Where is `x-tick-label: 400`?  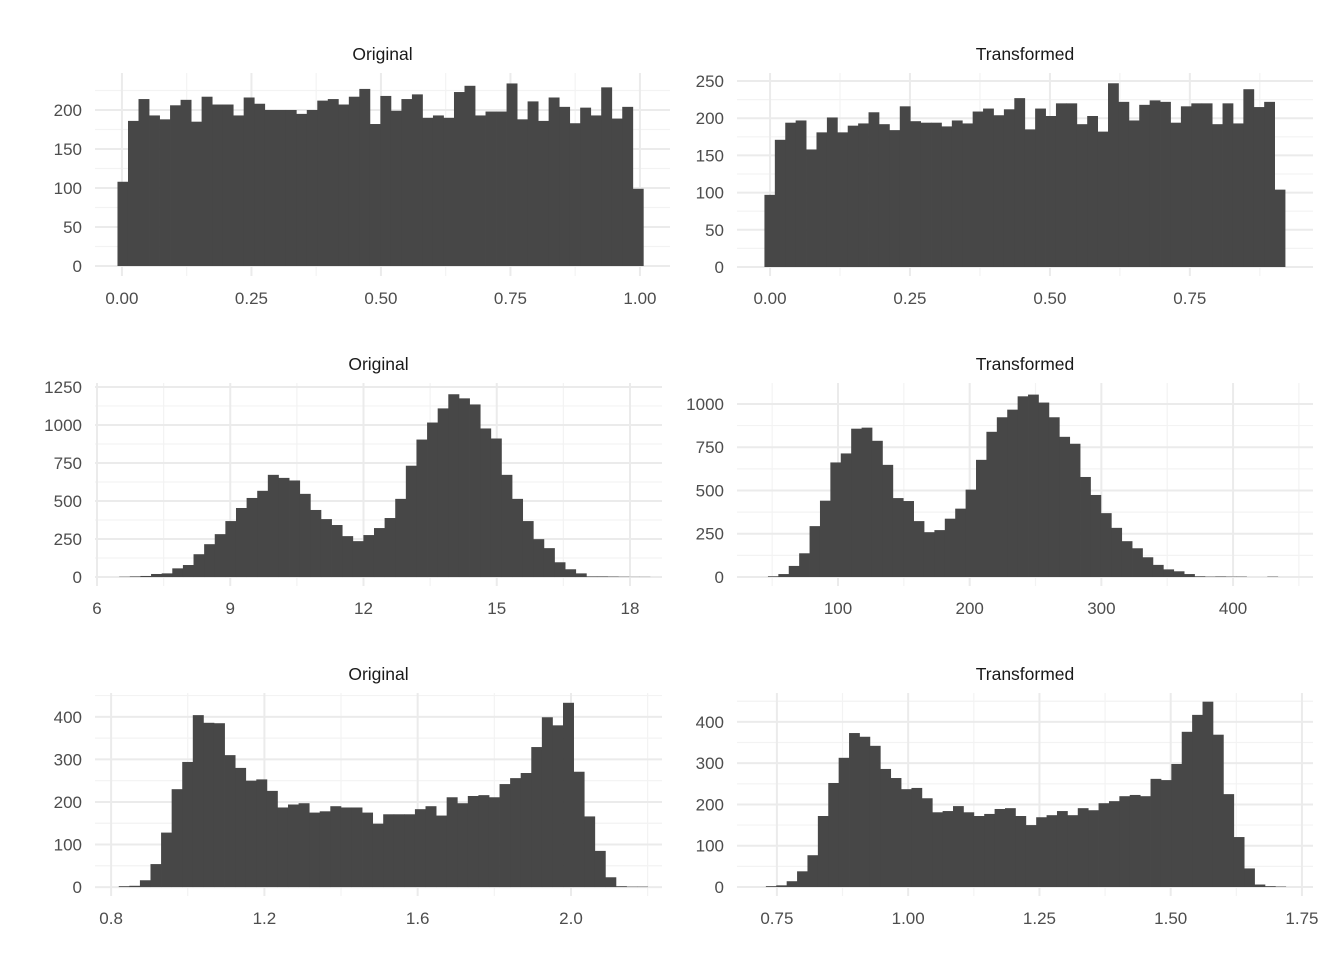
x-tick-label: 400 is located at coordinates (1233, 608).